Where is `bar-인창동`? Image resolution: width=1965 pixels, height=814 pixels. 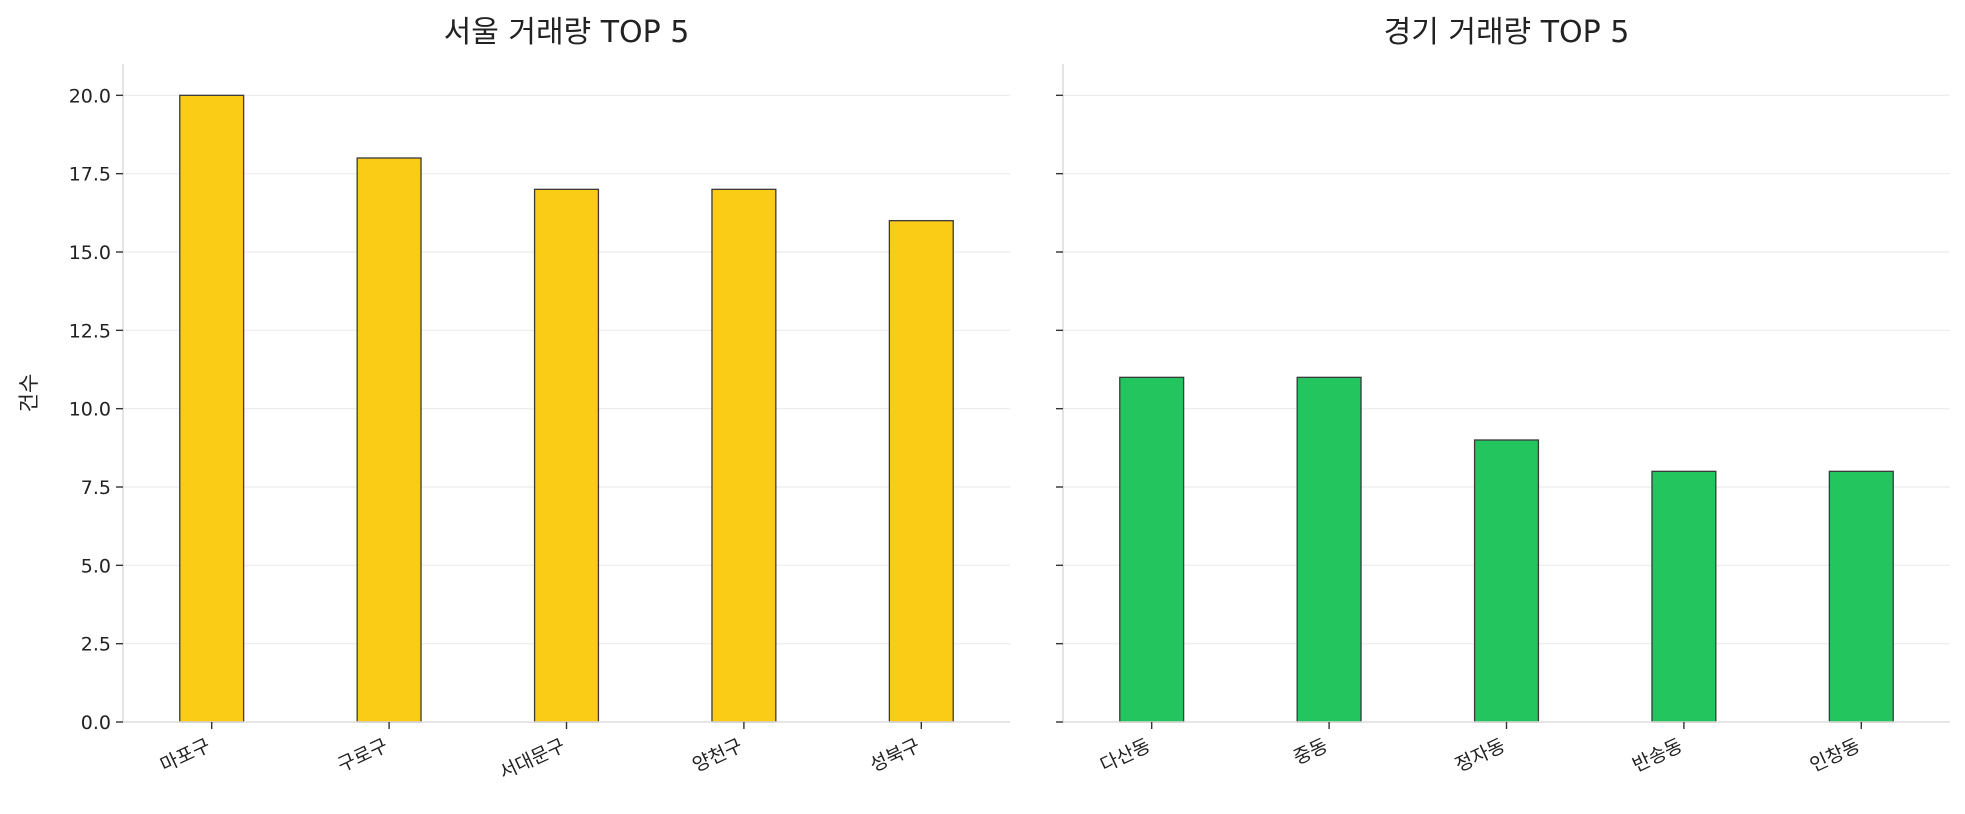 bar-인창동 is located at coordinates (1861, 596).